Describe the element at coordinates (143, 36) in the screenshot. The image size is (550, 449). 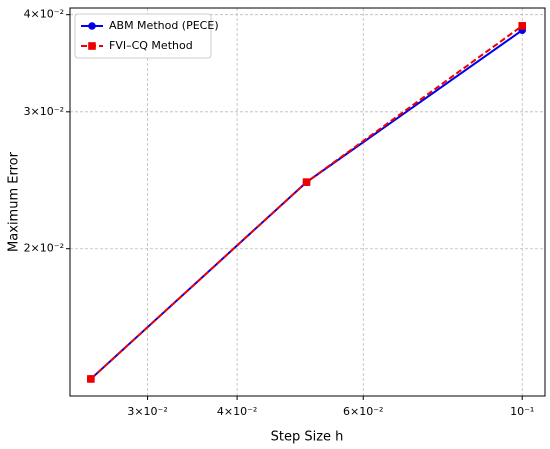
I see `legend-box` at that location.